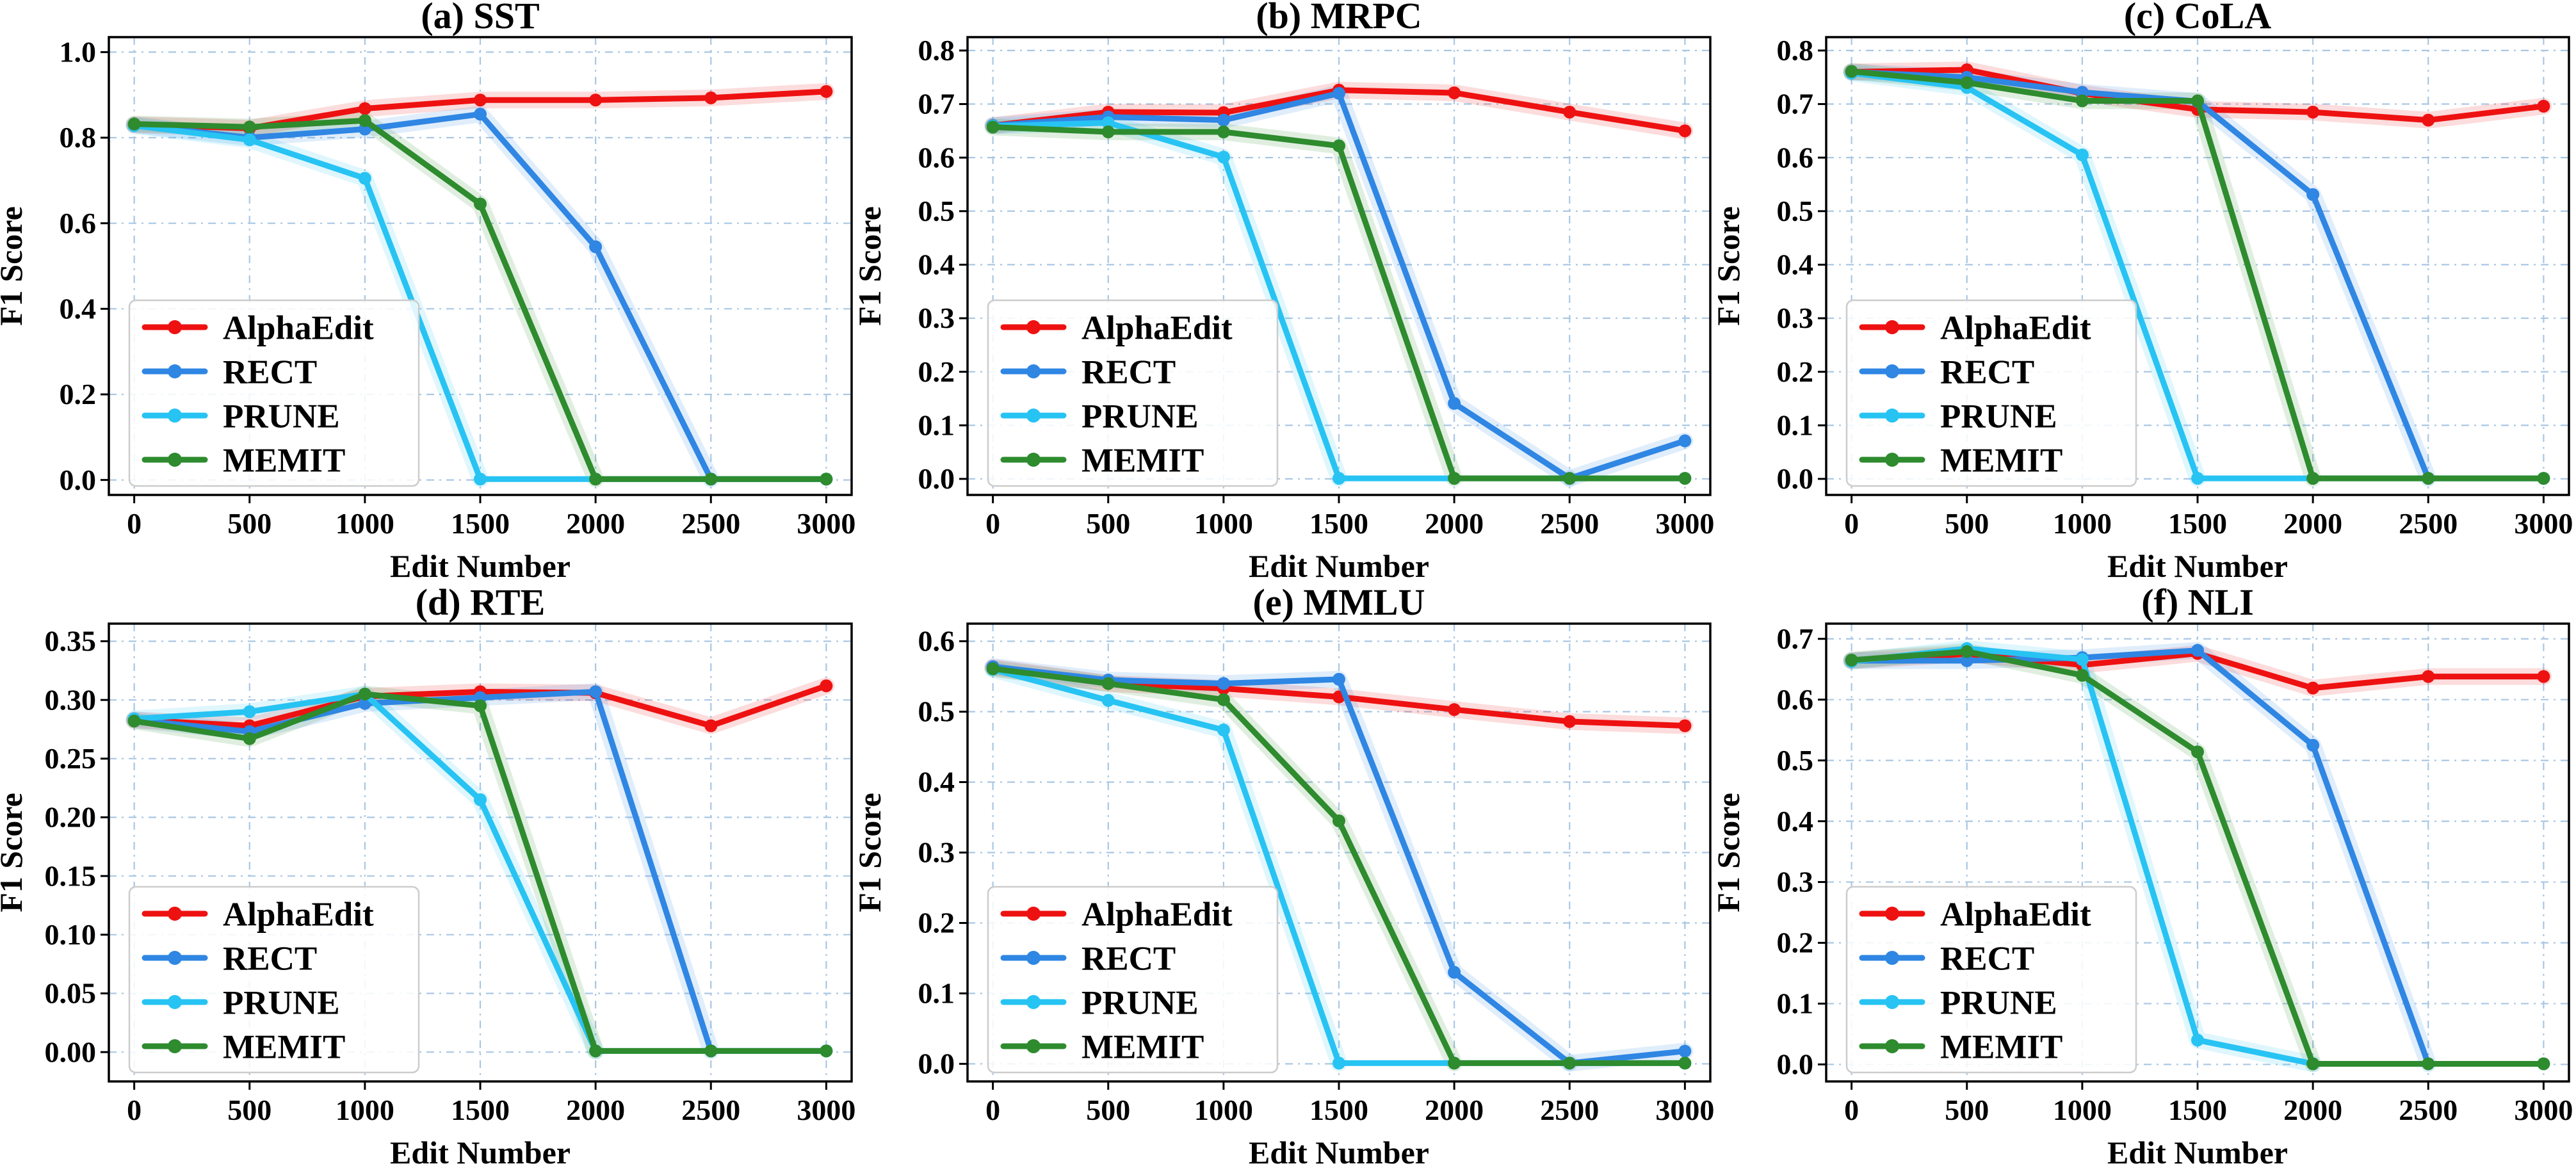  Describe the element at coordinates (2197, 604) in the screenshot. I see `chart-title: (f) NLI` at that location.